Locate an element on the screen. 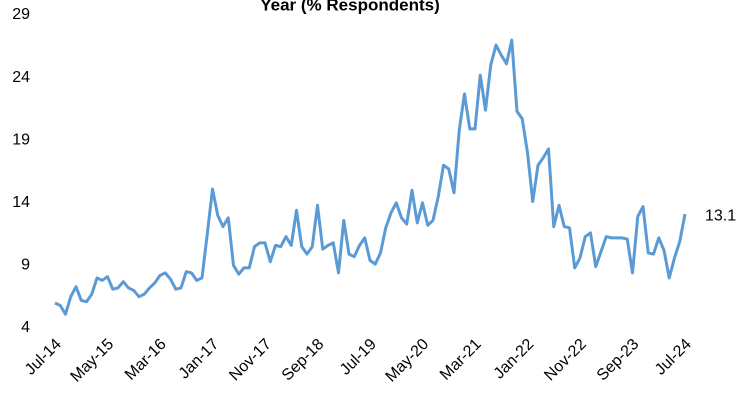 This screenshot has width=743, height=408. x-tick-label: Sep-23 is located at coordinates (618, 360).